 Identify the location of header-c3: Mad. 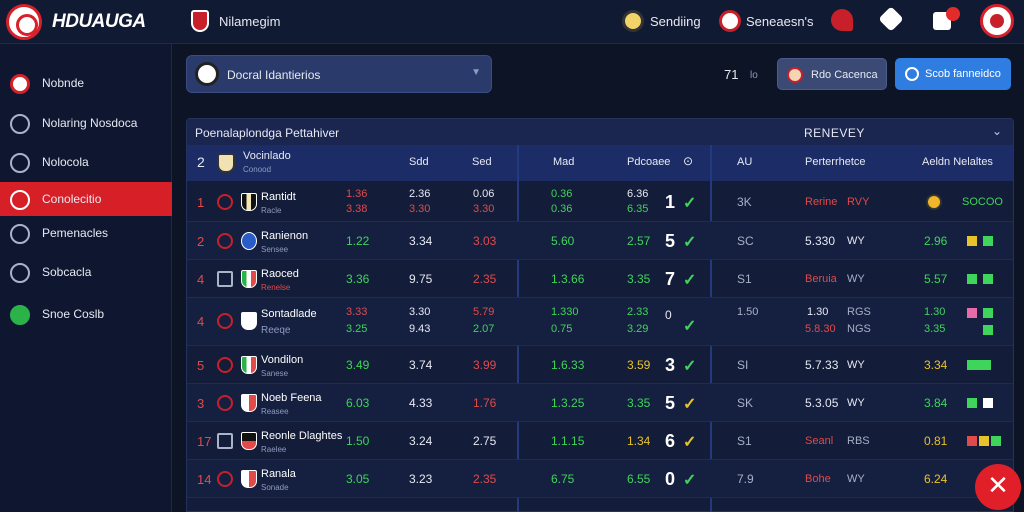
(564, 162).